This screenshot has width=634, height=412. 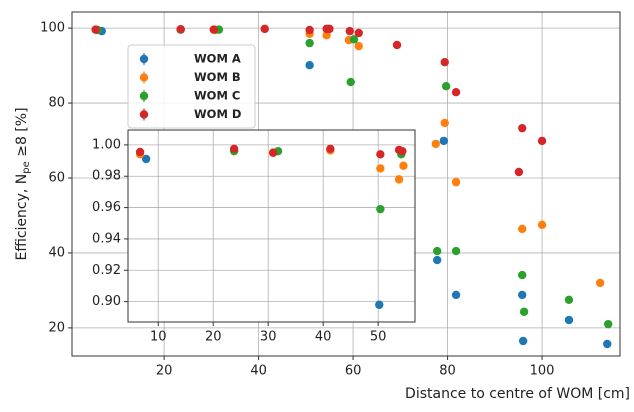 I want to click on y-tick-label: 20, so click(x=56, y=327).